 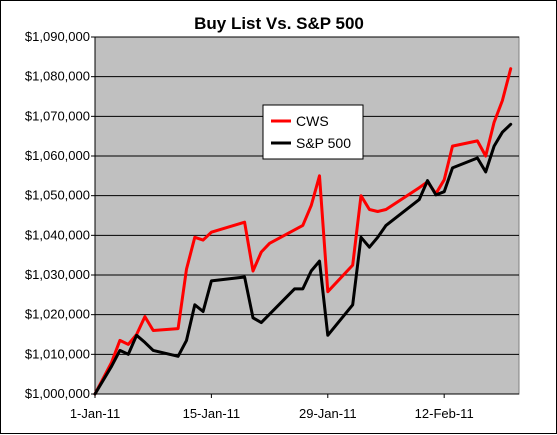 What do you see at coordinates (57, 76) in the screenshot?
I see `y-tick-label: $1,080,000` at bounding box center [57, 76].